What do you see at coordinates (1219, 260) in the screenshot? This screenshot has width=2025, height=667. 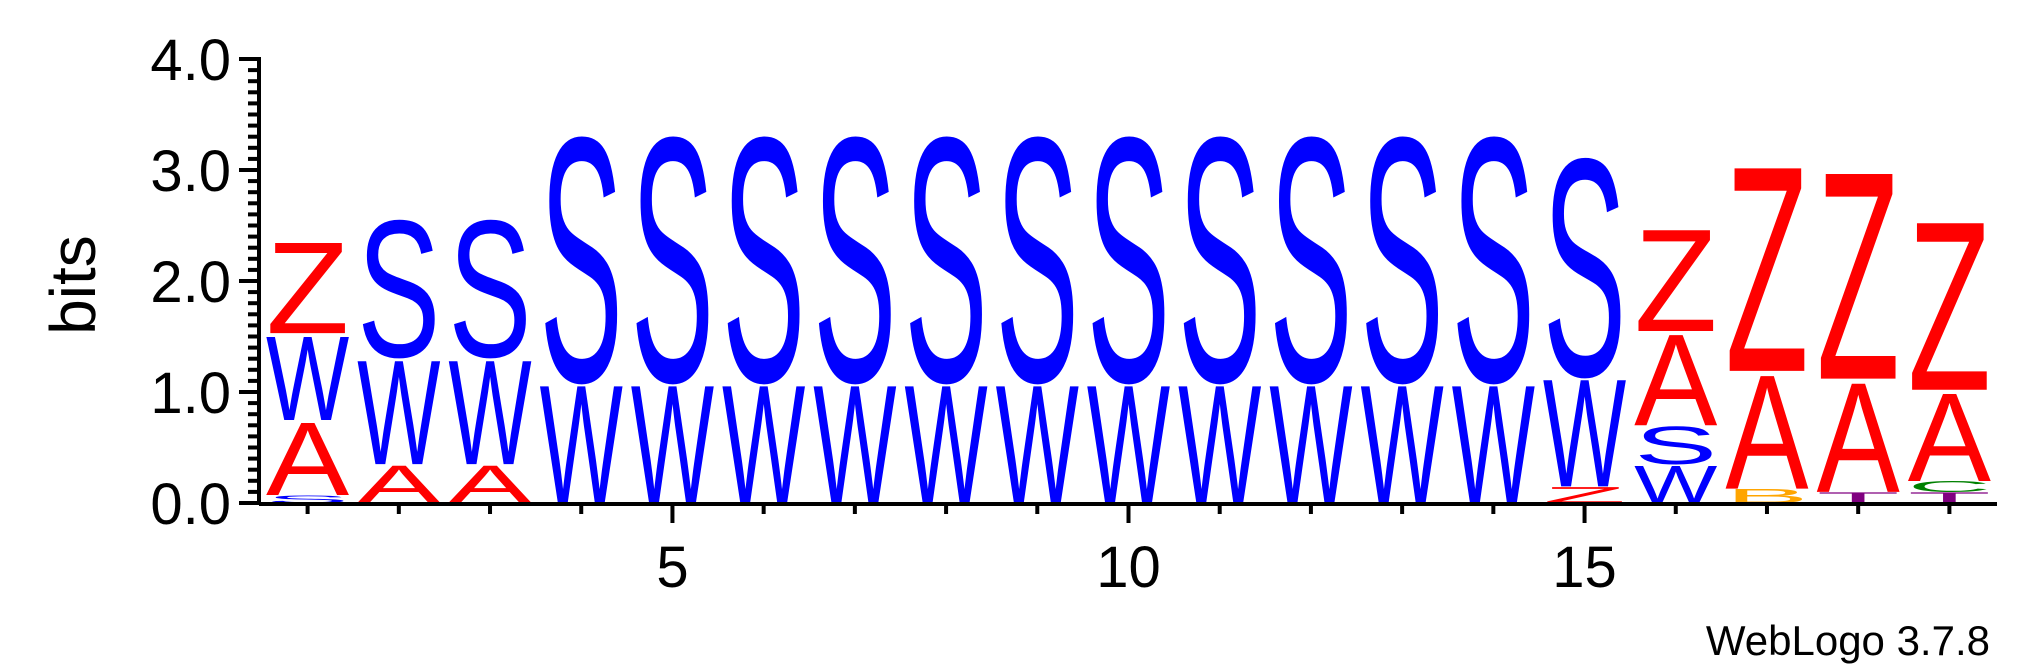 I see `letter-s-pos-11: S` at bounding box center [1219, 260].